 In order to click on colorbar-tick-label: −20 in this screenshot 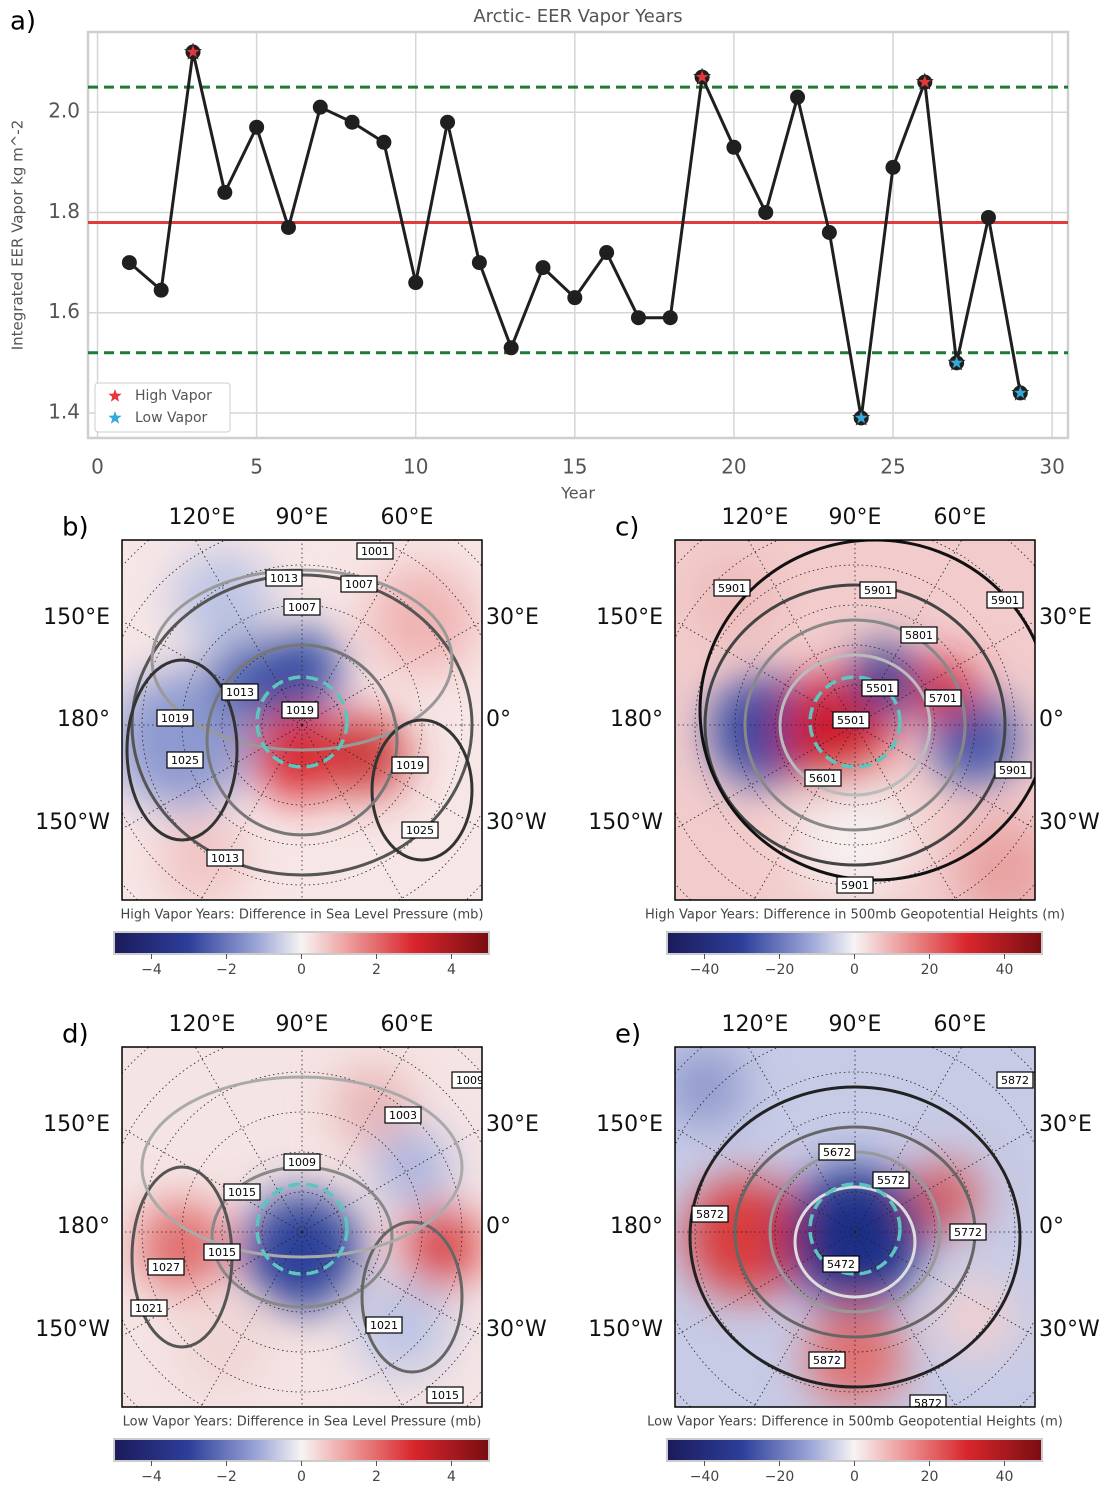, I will do `click(780, 970)`.